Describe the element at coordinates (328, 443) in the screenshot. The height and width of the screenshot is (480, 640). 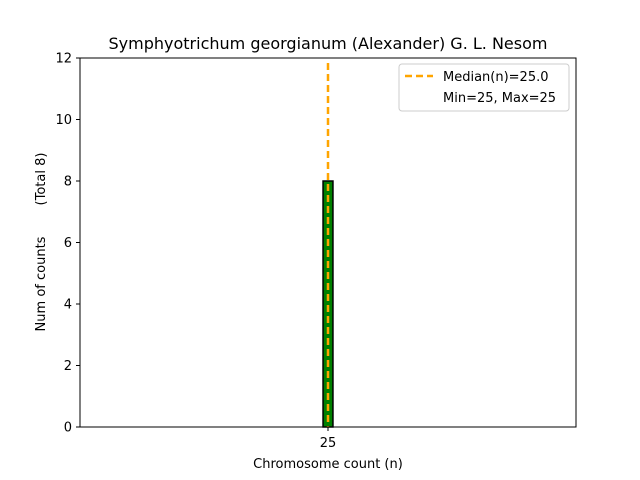
I see `x-tick-label-25: 25` at that location.